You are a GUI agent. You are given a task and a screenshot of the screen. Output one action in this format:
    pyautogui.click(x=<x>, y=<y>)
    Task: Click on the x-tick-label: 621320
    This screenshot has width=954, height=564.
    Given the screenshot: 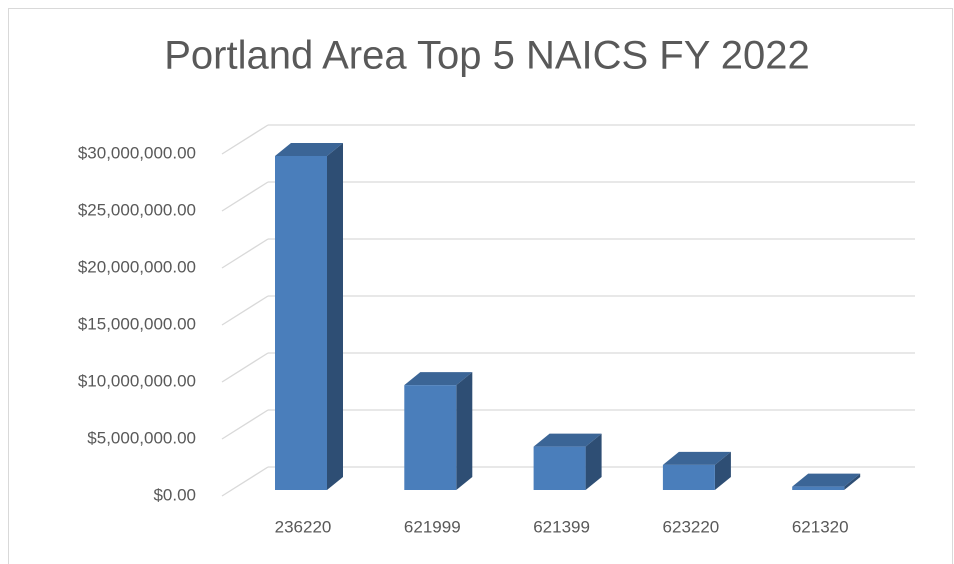 What is the action you would take?
    pyautogui.click(x=820, y=526)
    